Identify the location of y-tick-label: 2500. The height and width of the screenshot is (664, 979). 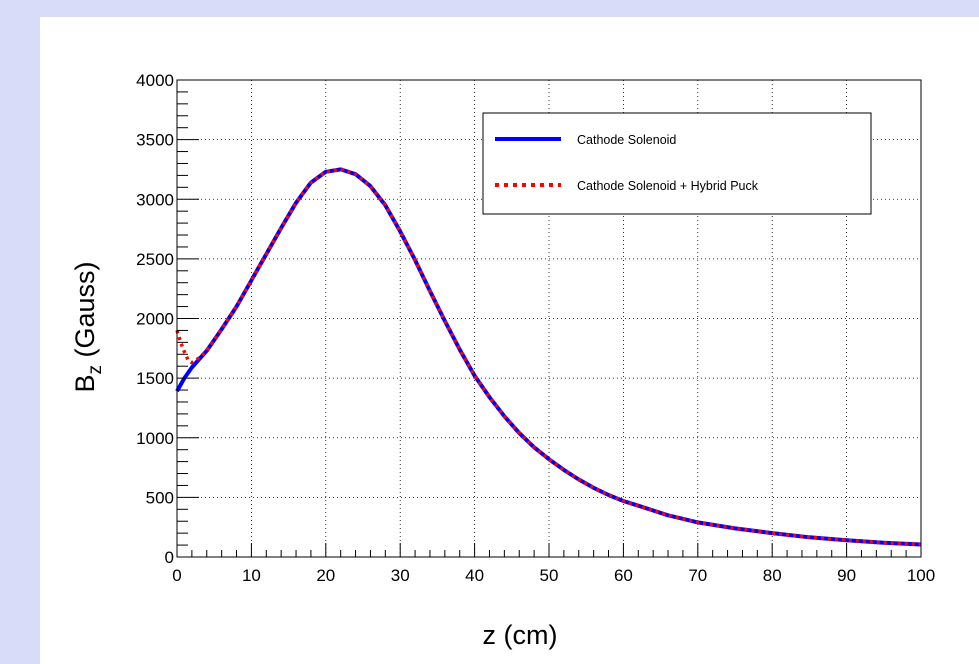
(155, 259).